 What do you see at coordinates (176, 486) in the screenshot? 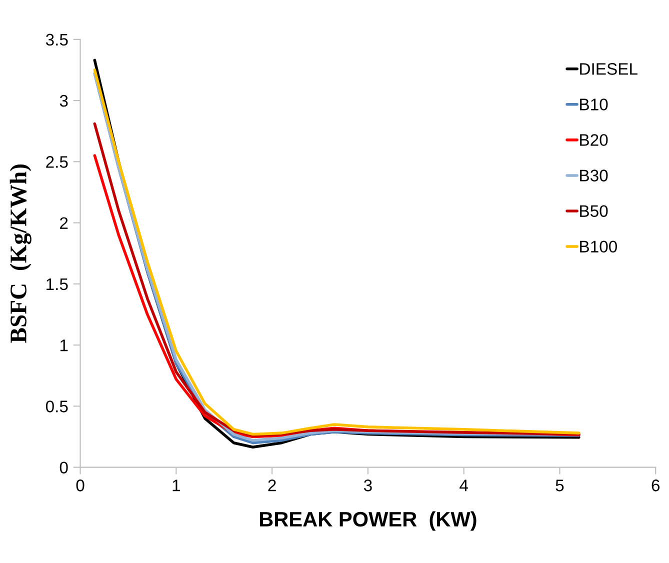
I see `x-tick-label: 1` at bounding box center [176, 486].